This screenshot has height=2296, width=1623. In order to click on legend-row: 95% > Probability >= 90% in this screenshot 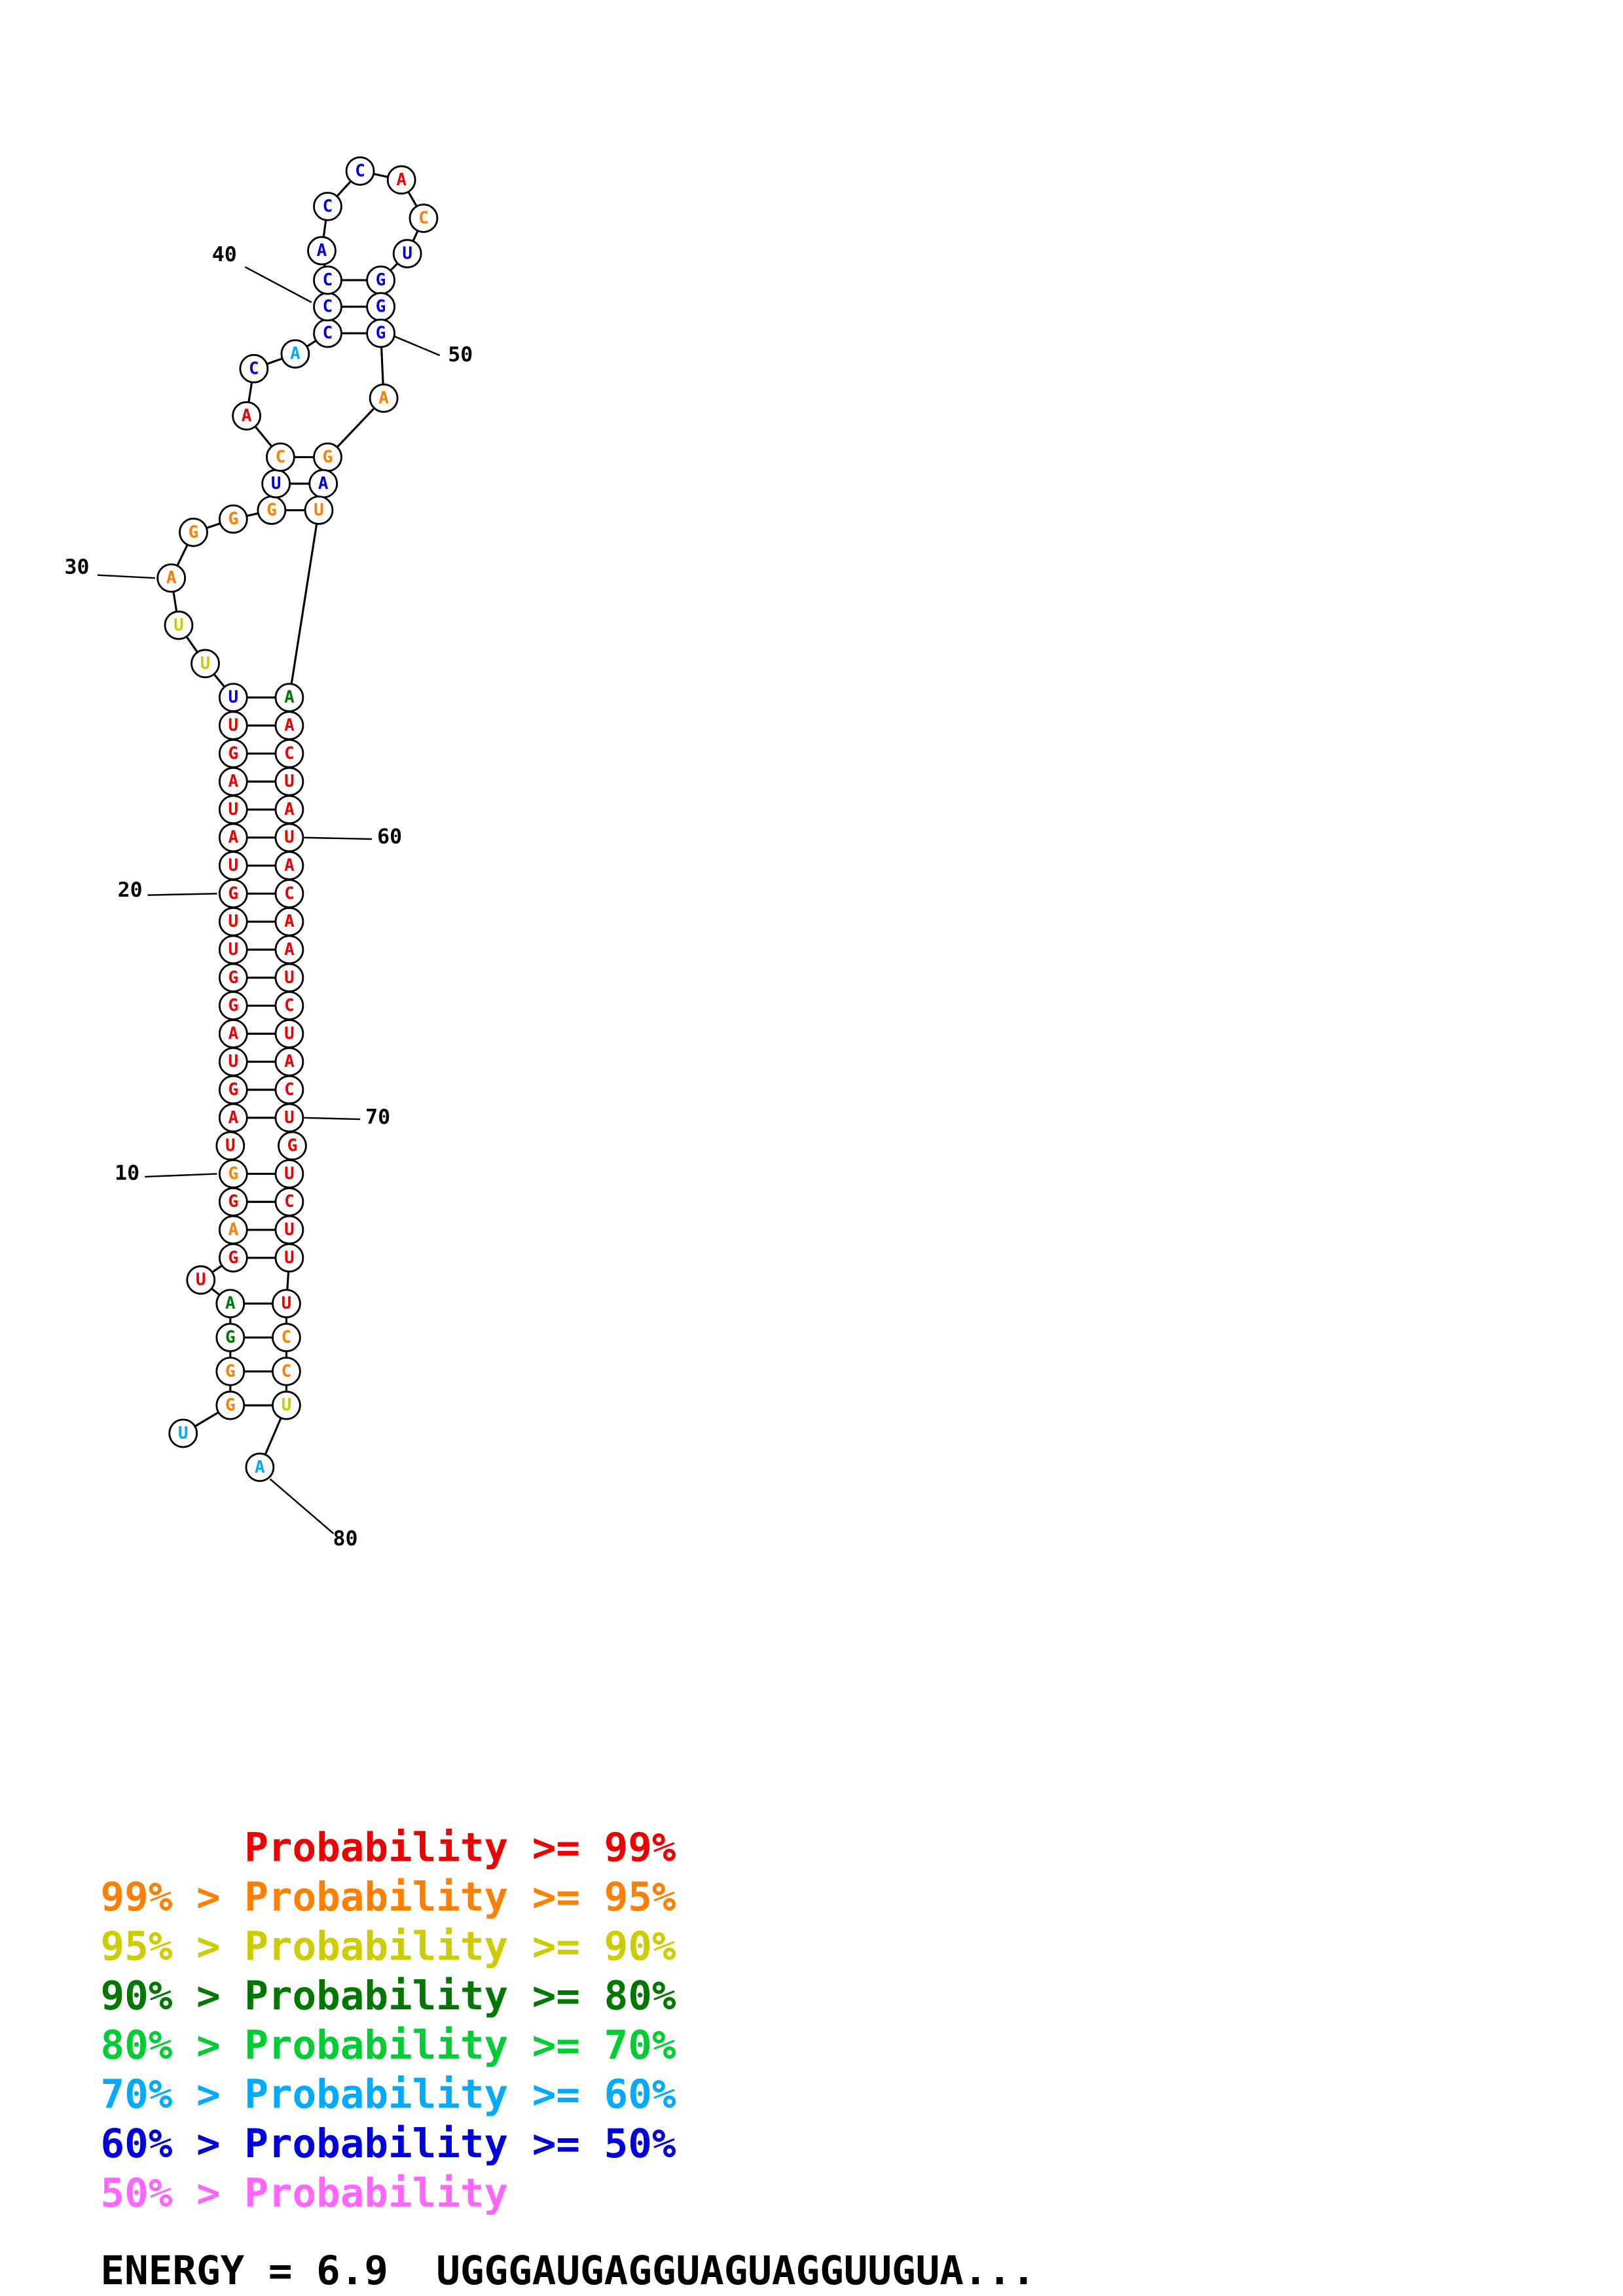, I will do `click(388, 1946)`.